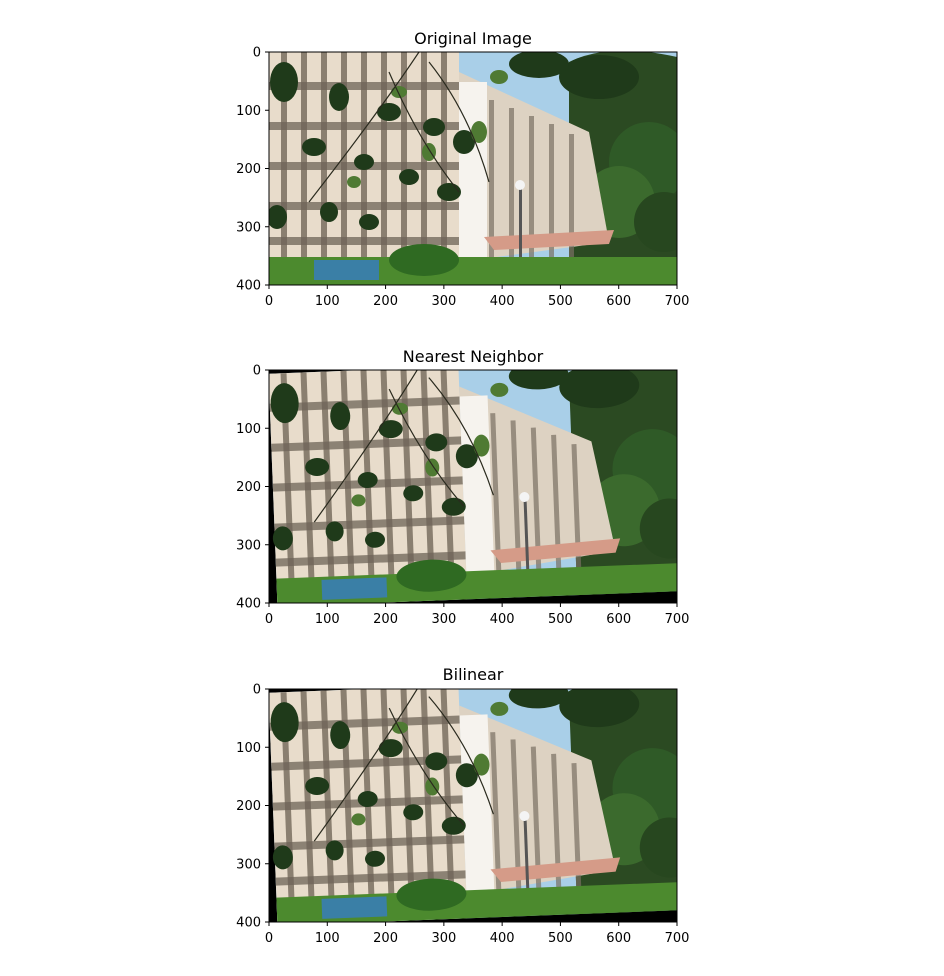 The height and width of the screenshot is (976, 944). Describe the element at coordinates (473, 674) in the screenshot. I see `title-3: Bilinear` at that location.